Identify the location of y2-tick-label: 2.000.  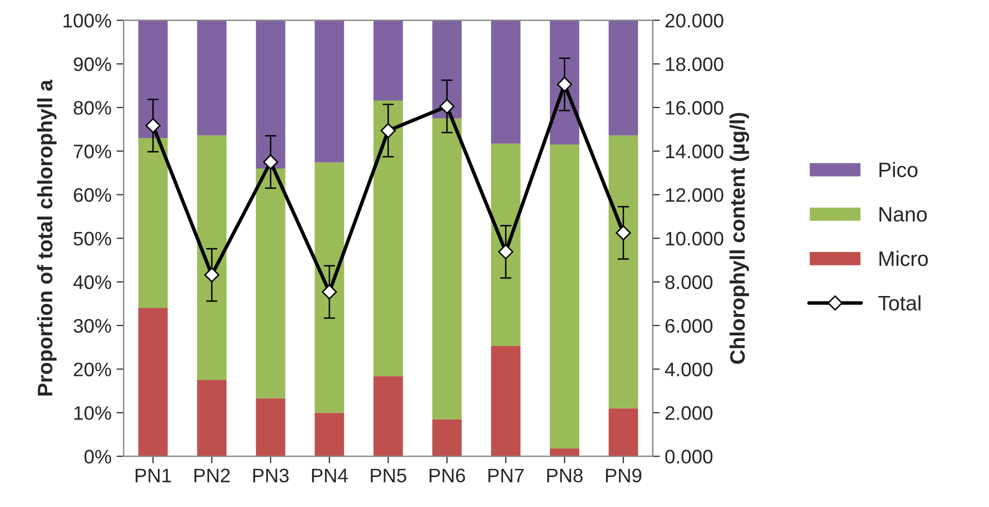
(689, 413).